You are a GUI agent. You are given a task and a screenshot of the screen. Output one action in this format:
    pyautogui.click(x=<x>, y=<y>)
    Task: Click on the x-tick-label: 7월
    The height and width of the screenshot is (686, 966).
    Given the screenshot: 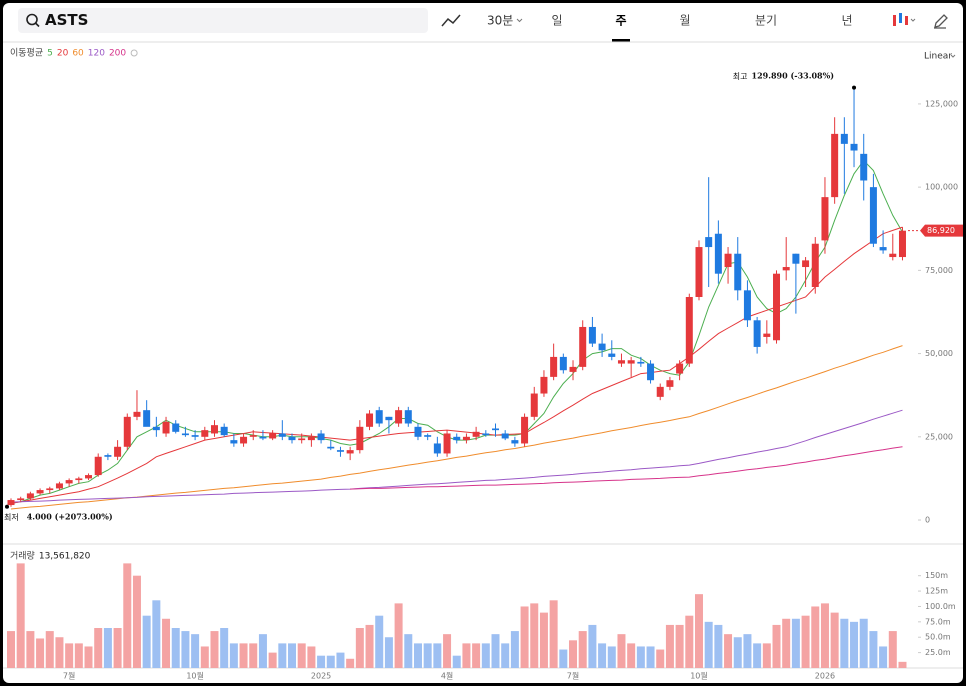 What is the action you would take?
    pyautogui.click(x=573, y=676)
    